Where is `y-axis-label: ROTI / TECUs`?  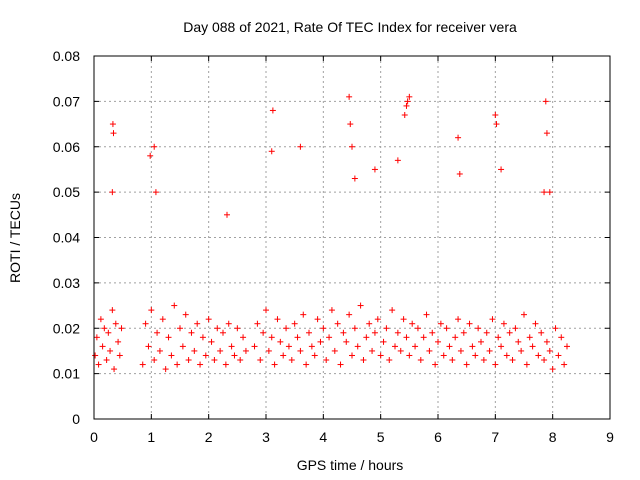
y-axis-label: ROTI / TECUs is located at coordinates (15, 238).